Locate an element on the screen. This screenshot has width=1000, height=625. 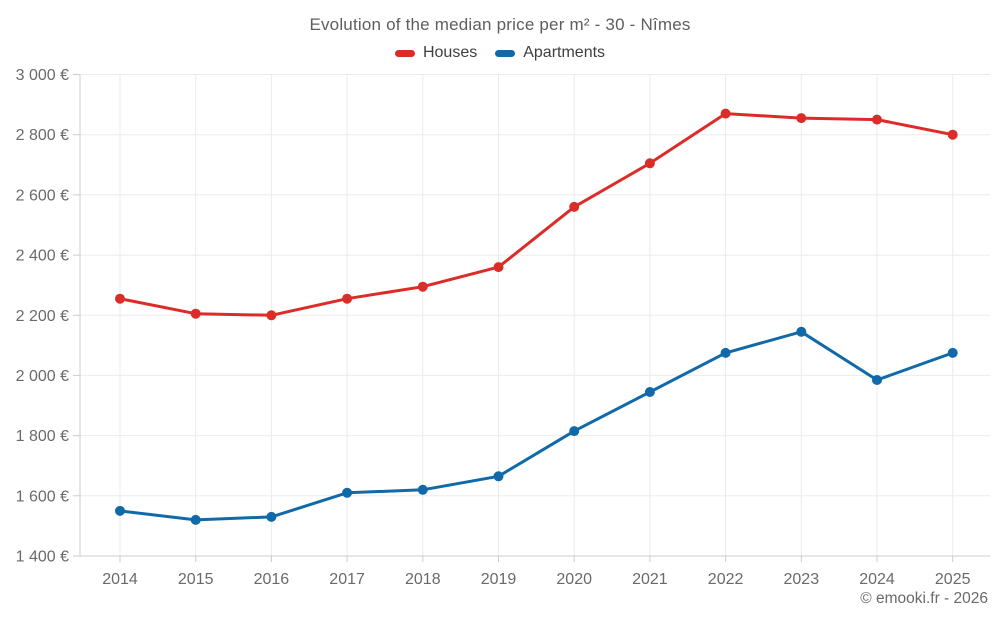
x-axis-label: 2019 is located at coordinates (499, 579).